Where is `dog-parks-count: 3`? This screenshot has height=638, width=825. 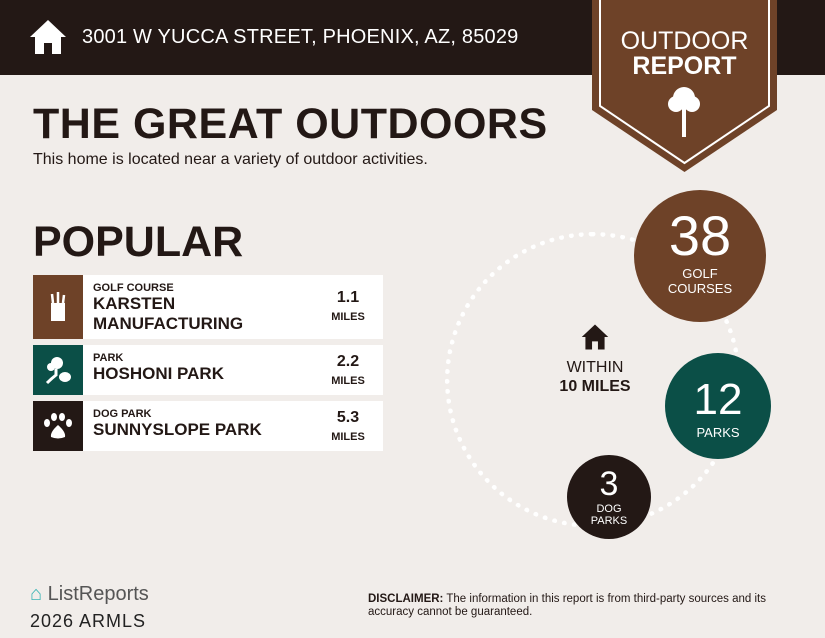 dog-parks-count: 3 is located at coordinates (609, 484).